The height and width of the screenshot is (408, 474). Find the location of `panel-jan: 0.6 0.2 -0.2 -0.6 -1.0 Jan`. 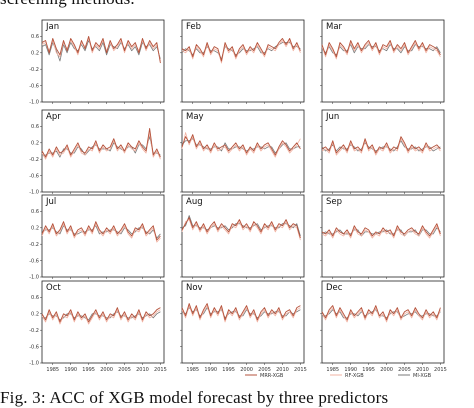

panel-jan: 0.6 0.2 -0.2 -0.6 -1.0 Jan is located at coordinates (97, 62).